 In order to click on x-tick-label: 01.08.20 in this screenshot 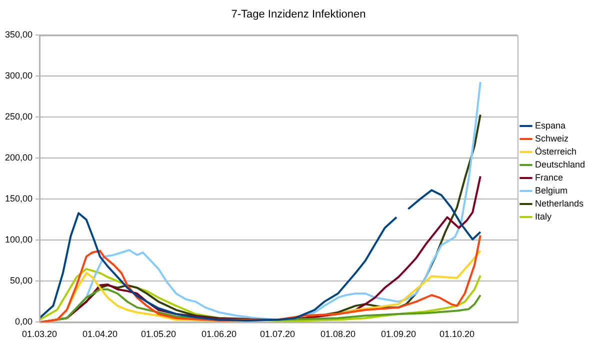, I will do `click(338, 334)`.